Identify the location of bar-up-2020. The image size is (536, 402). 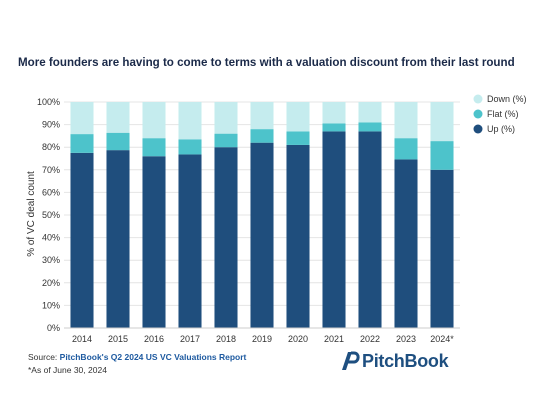
(298, 236).